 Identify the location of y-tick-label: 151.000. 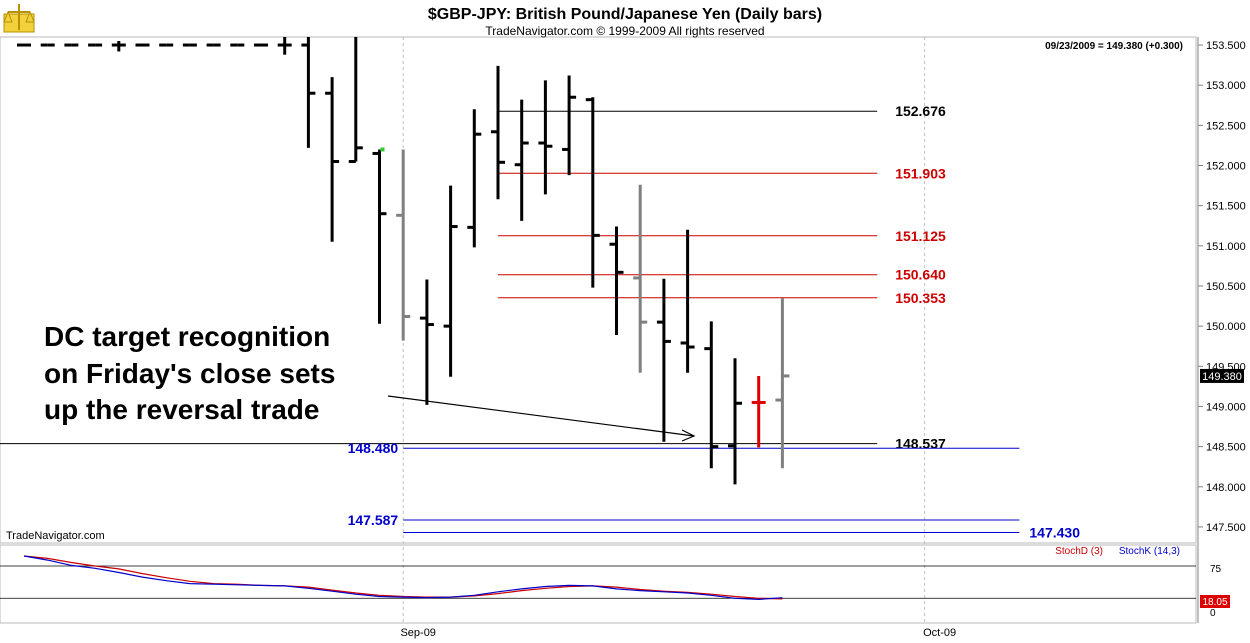
(1226, 247).